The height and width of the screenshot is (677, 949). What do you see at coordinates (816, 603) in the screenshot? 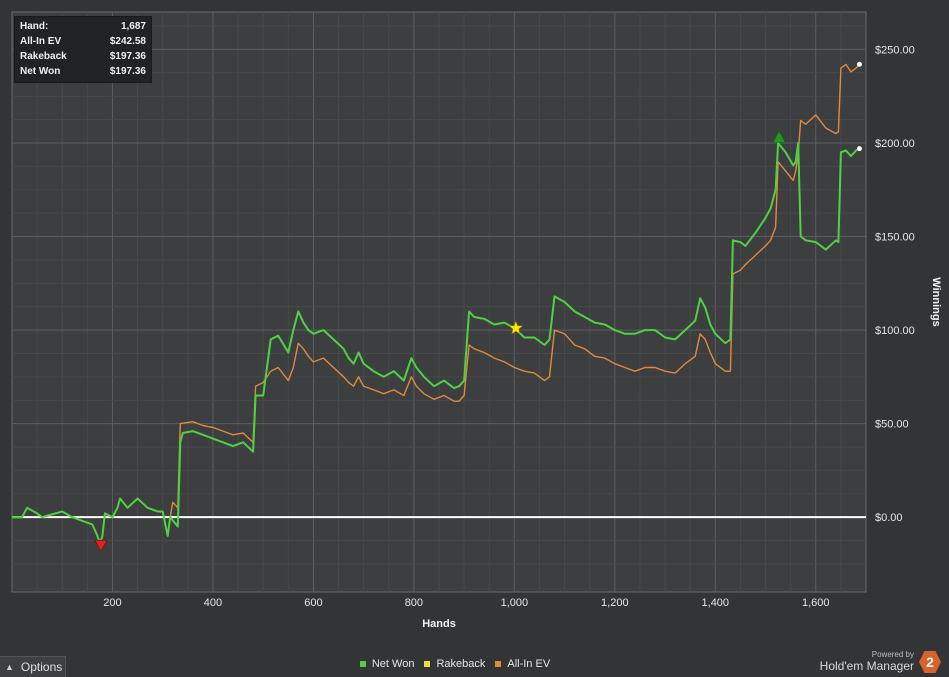
I see `x-tick-label: 1,600` at bounding box center [816, 603].